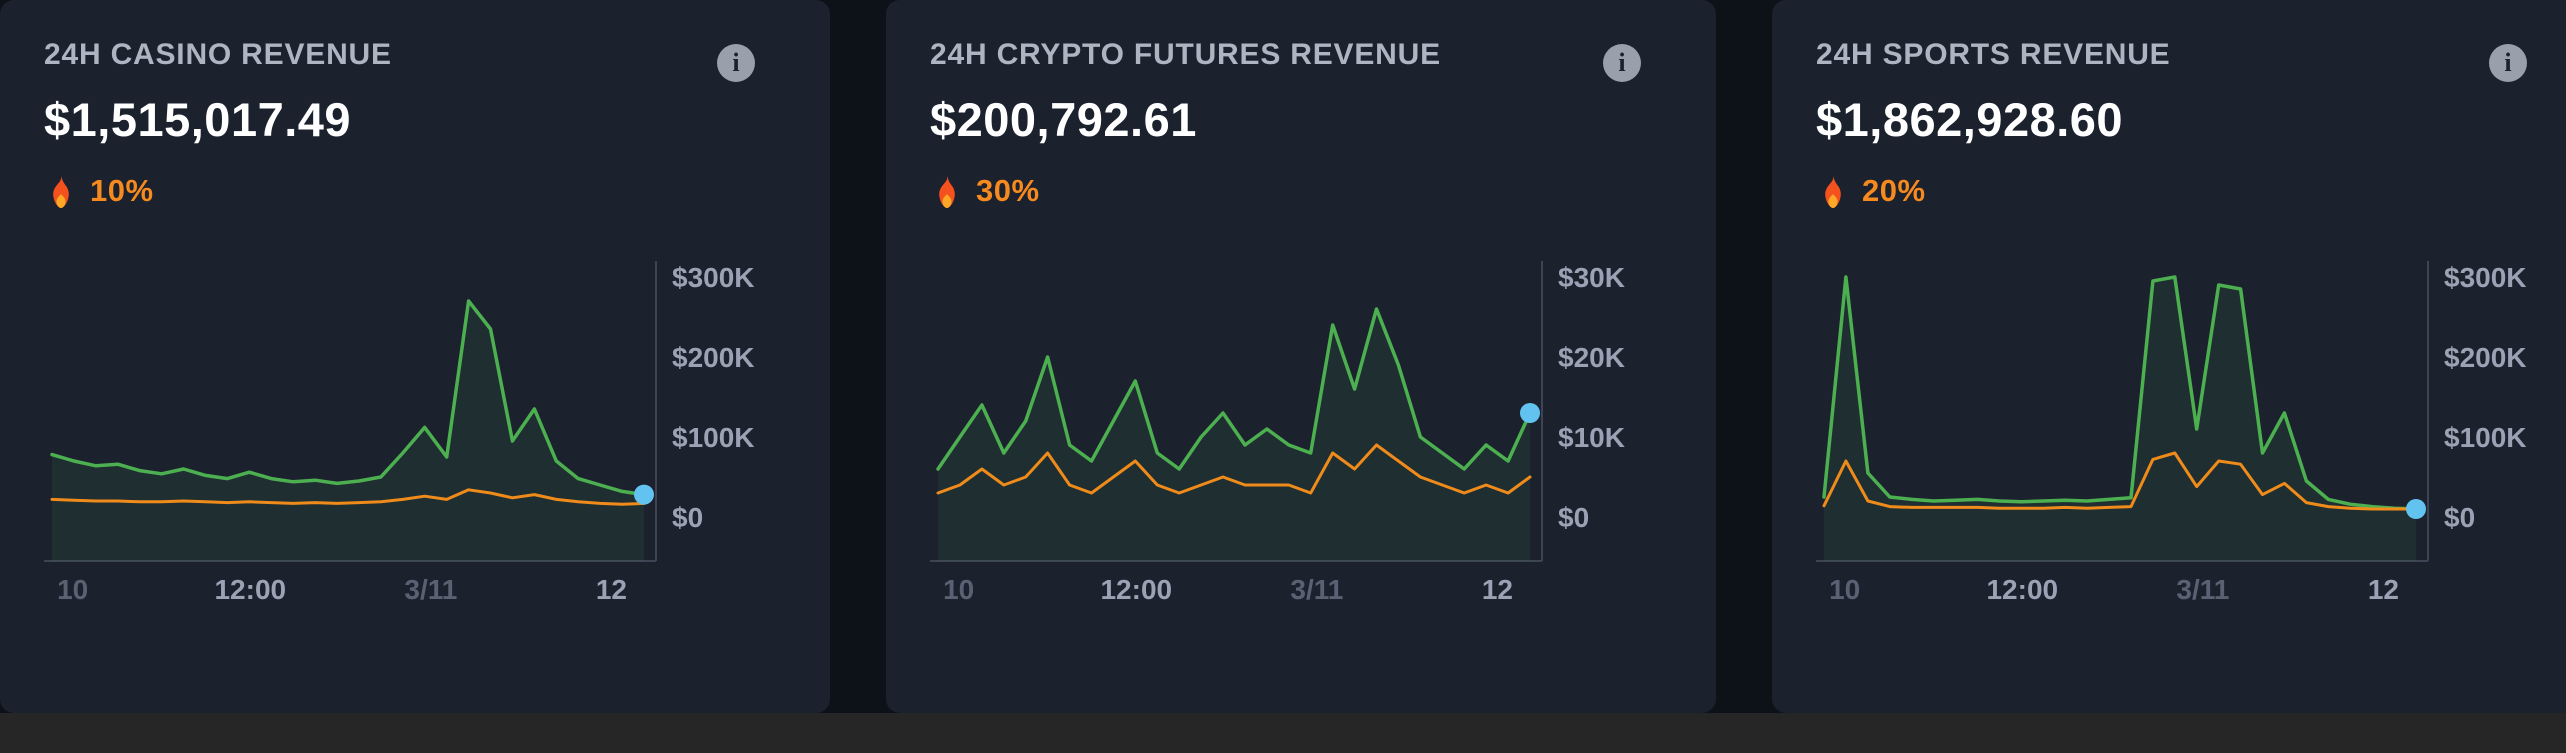 The image size is (2566, 753). I want to click on sports-revenue-chart: $300K $200K $100K $0 10 12:00 3/11 12, so click(2191, 428).